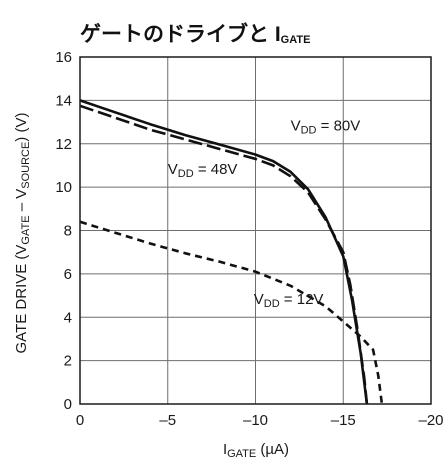 The width and height of the screenshot is (446, 464). Describe the element at coordinates (68, 404) in the screenshot. I see `y-tick-label: 0` at that location.